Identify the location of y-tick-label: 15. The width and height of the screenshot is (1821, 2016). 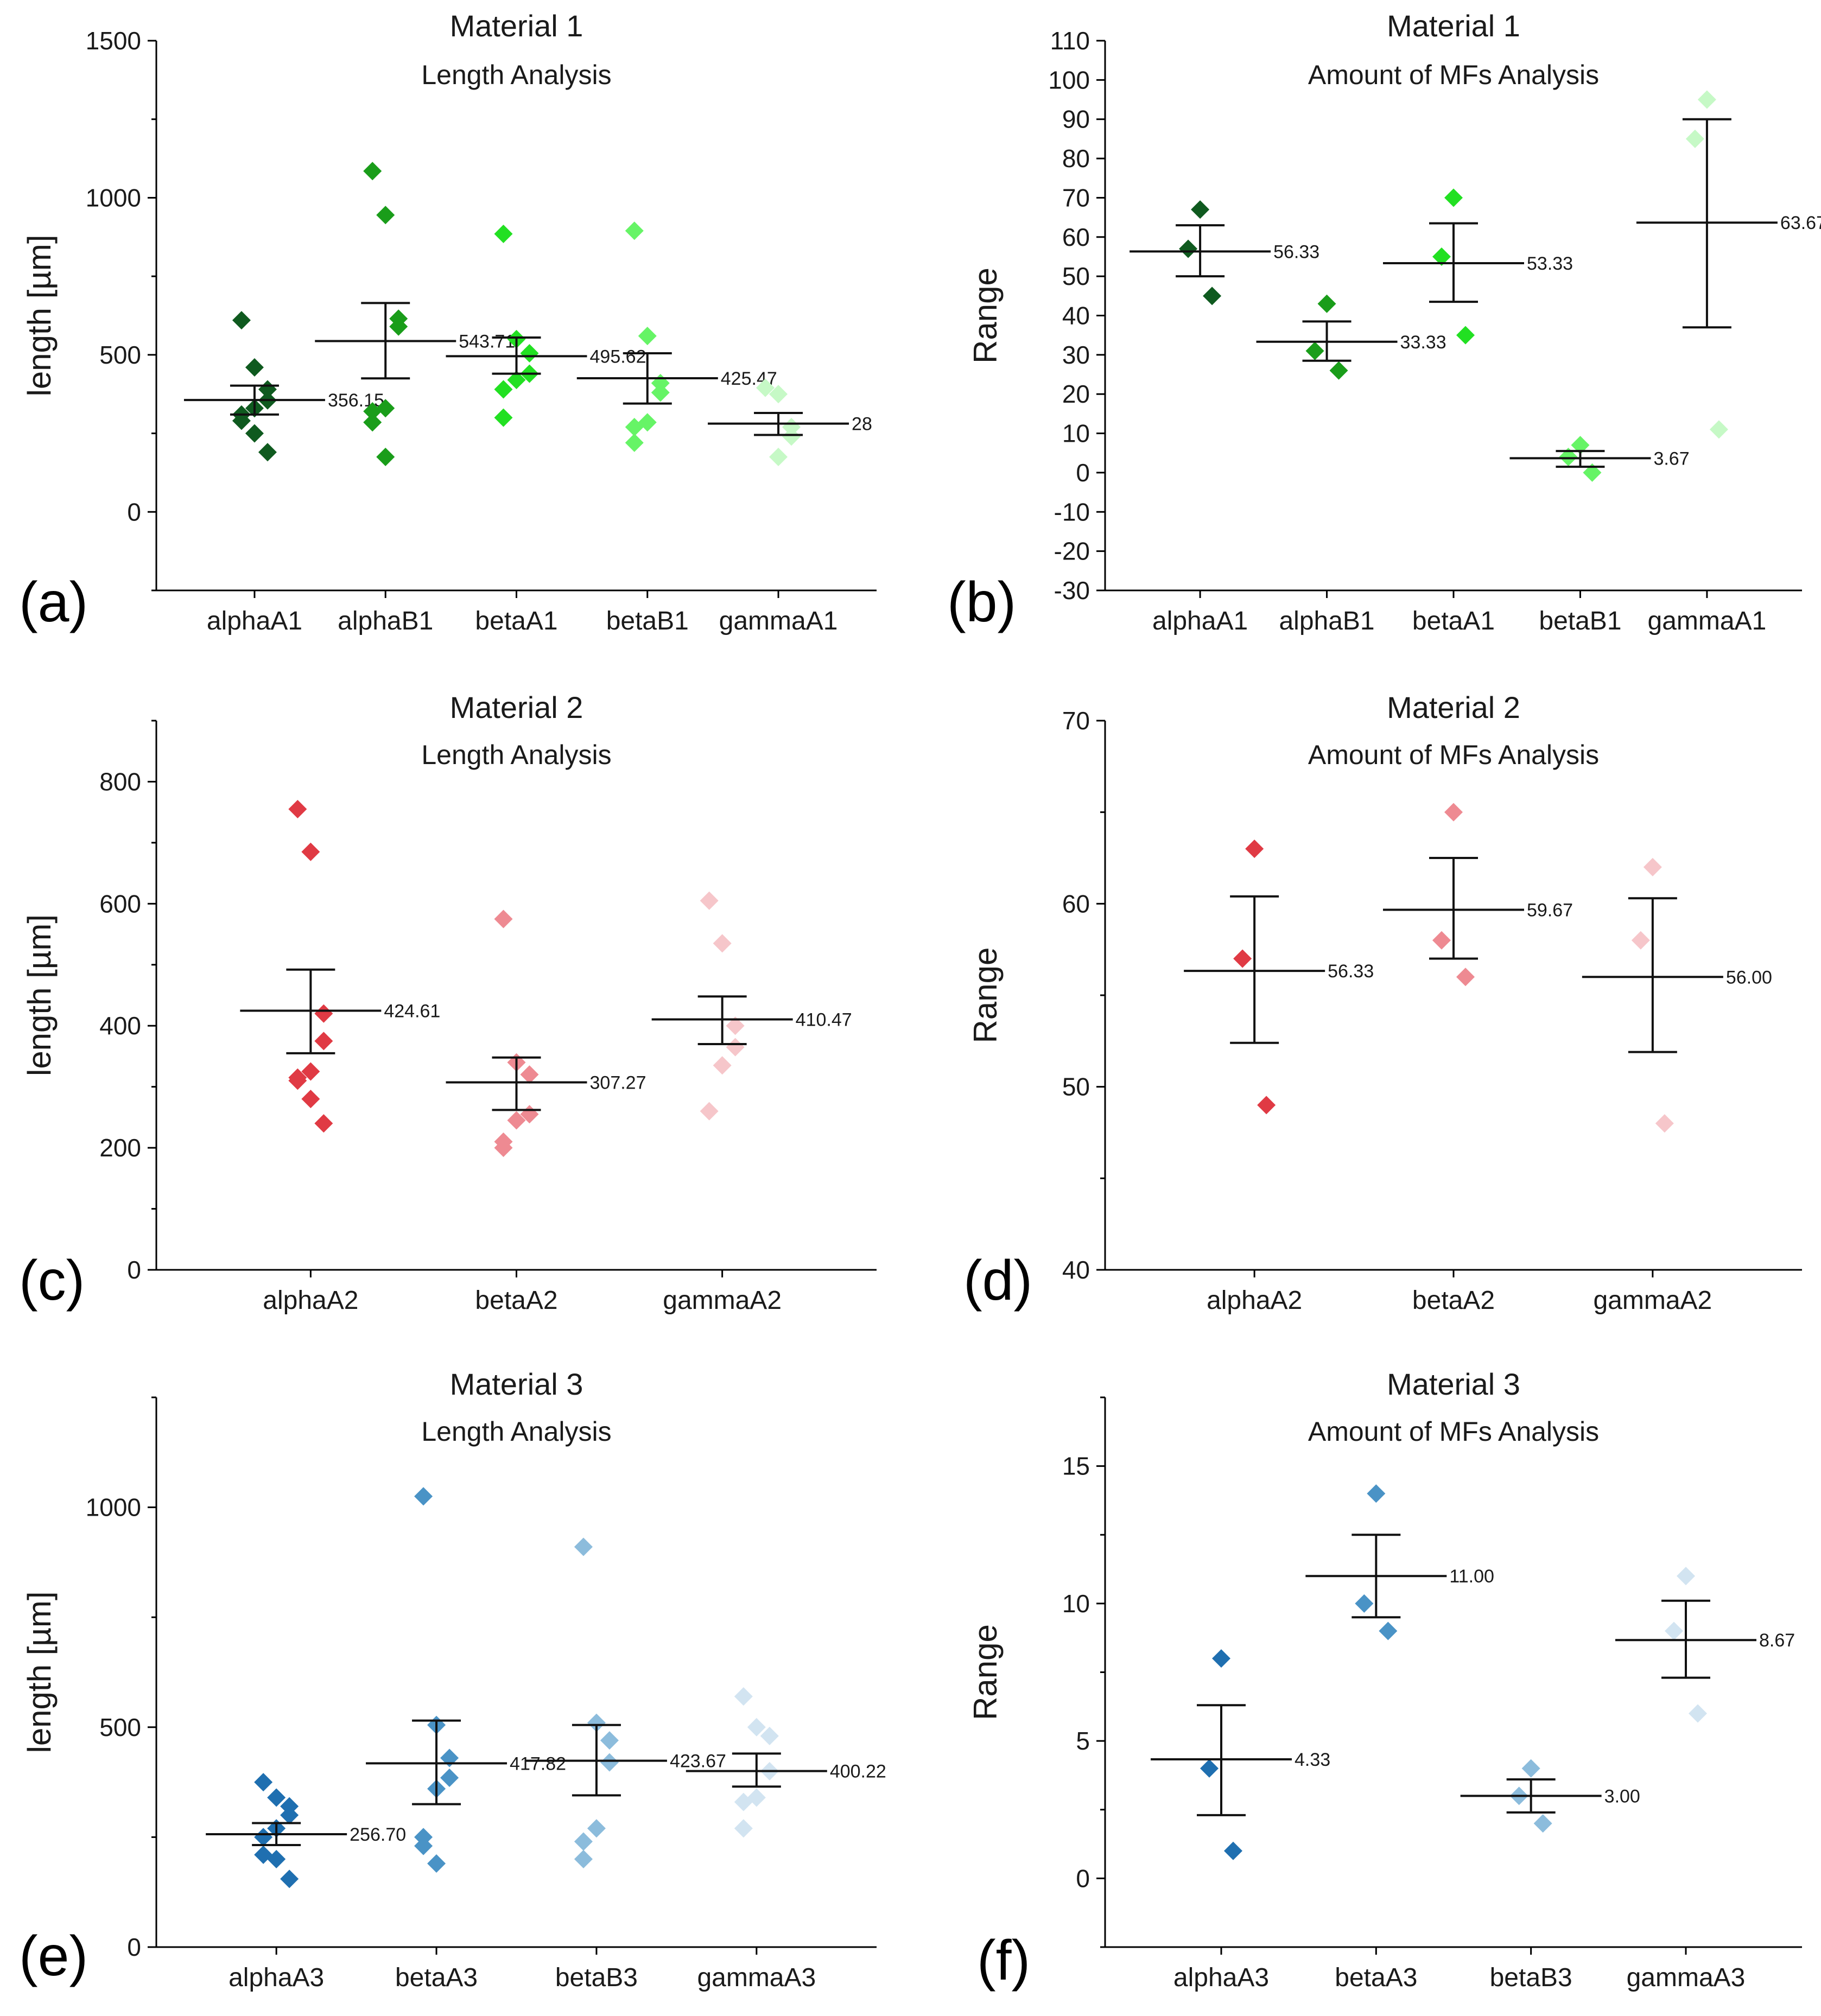
(1076, 1466).